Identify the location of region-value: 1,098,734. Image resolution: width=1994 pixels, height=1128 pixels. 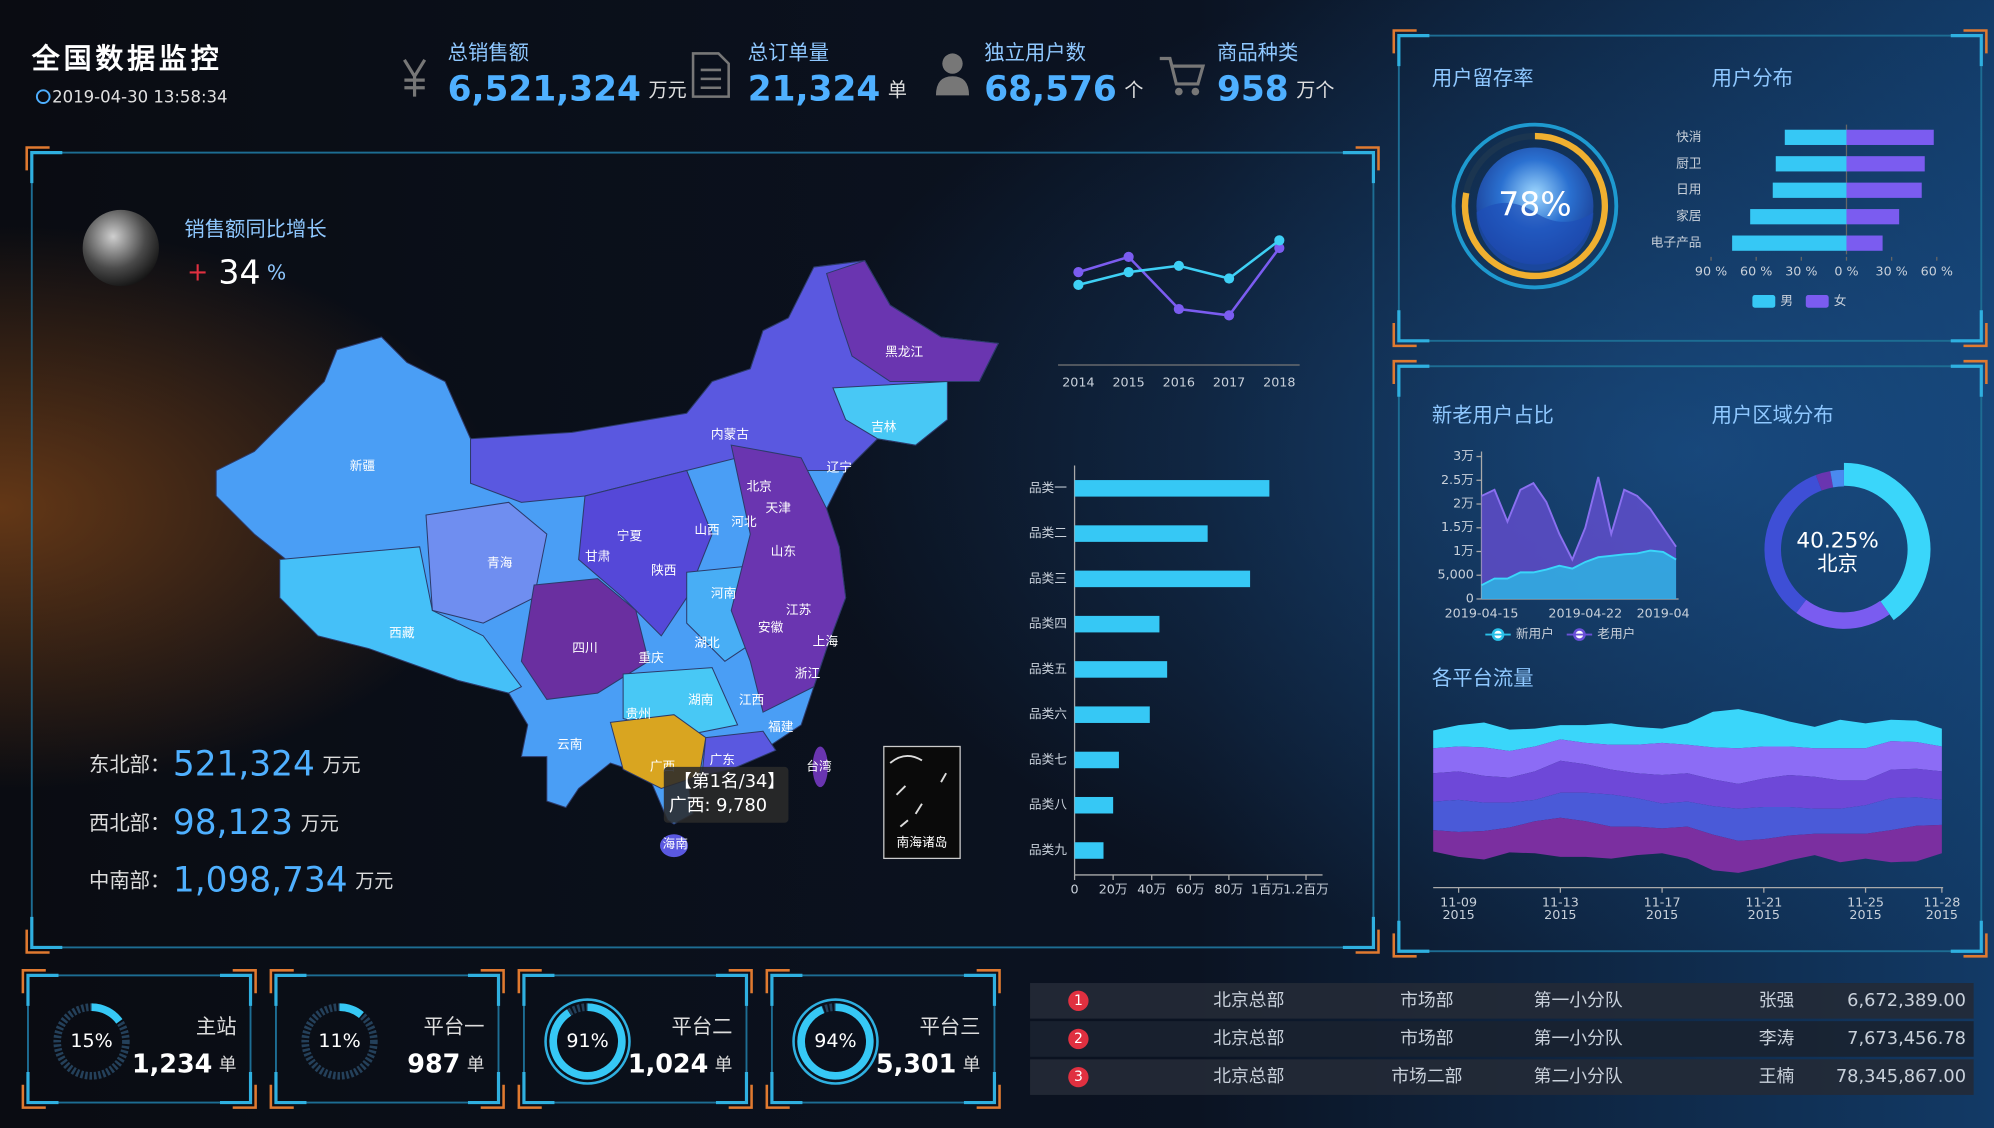
(260, 880).